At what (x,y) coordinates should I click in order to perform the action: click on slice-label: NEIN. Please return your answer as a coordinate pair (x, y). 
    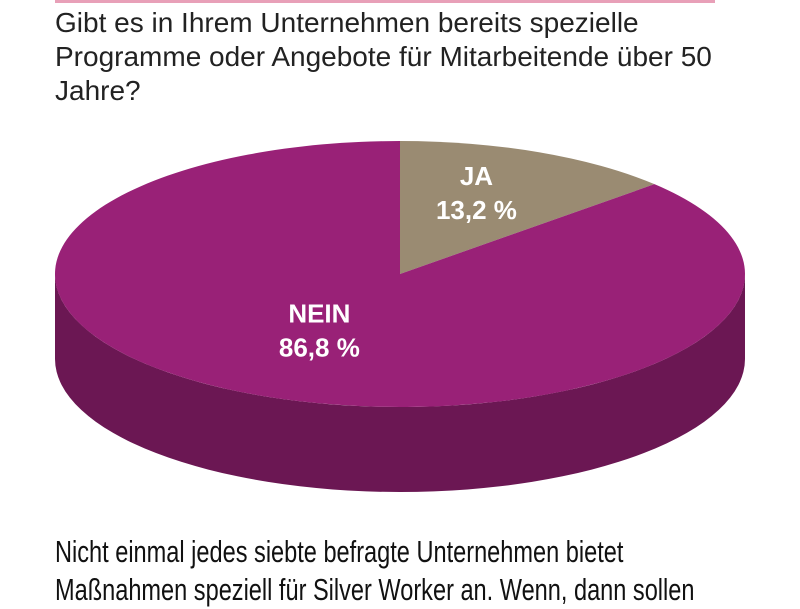
    Looking at the image, I should click on (319, 314).